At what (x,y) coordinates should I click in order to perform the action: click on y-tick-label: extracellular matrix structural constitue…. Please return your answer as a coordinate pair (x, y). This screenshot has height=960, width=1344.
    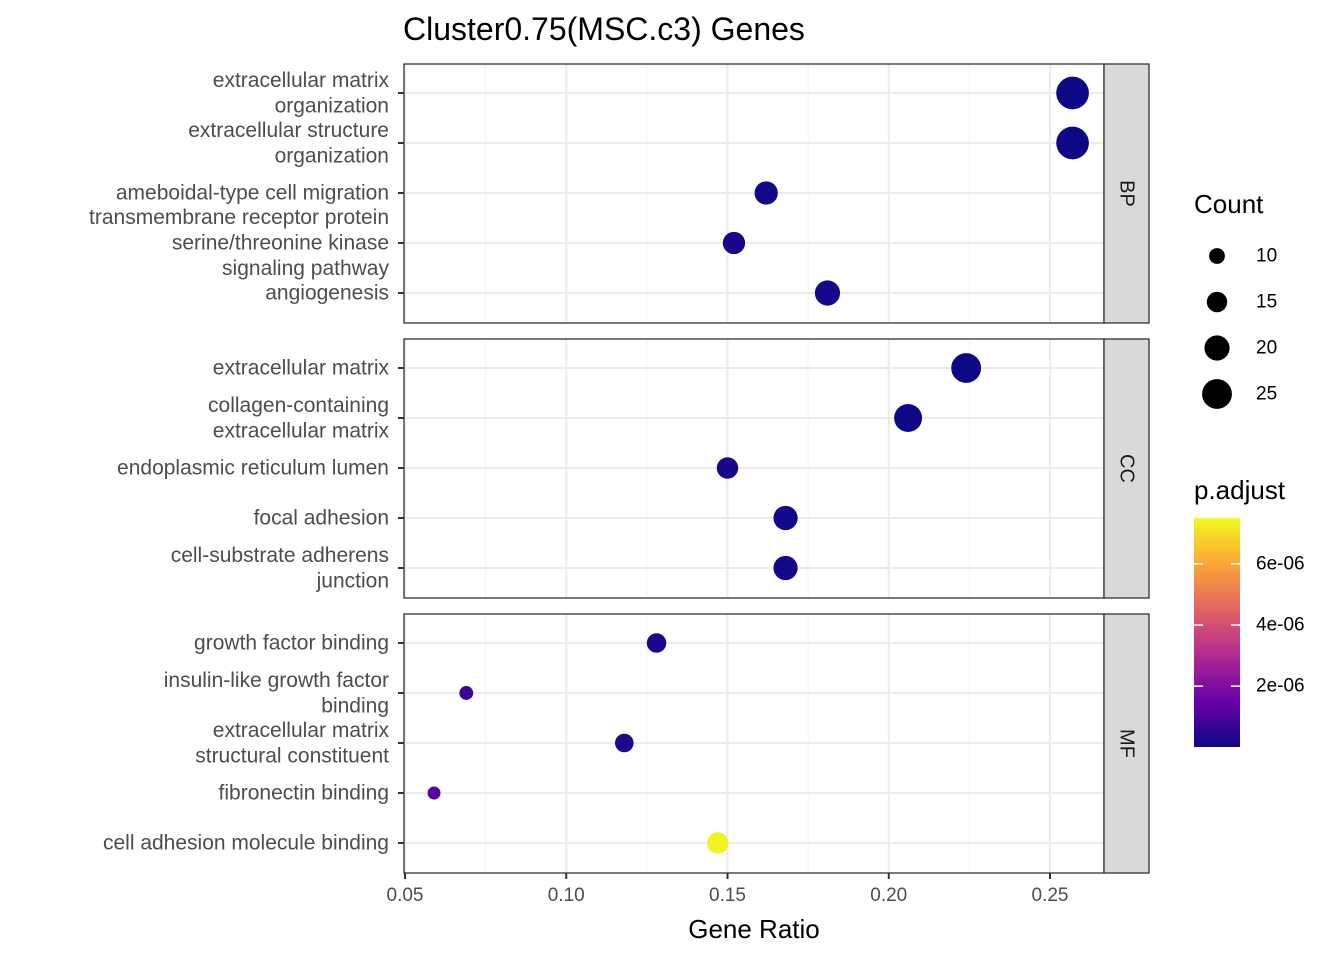
    Looking at the image, I should click on (292, 743).